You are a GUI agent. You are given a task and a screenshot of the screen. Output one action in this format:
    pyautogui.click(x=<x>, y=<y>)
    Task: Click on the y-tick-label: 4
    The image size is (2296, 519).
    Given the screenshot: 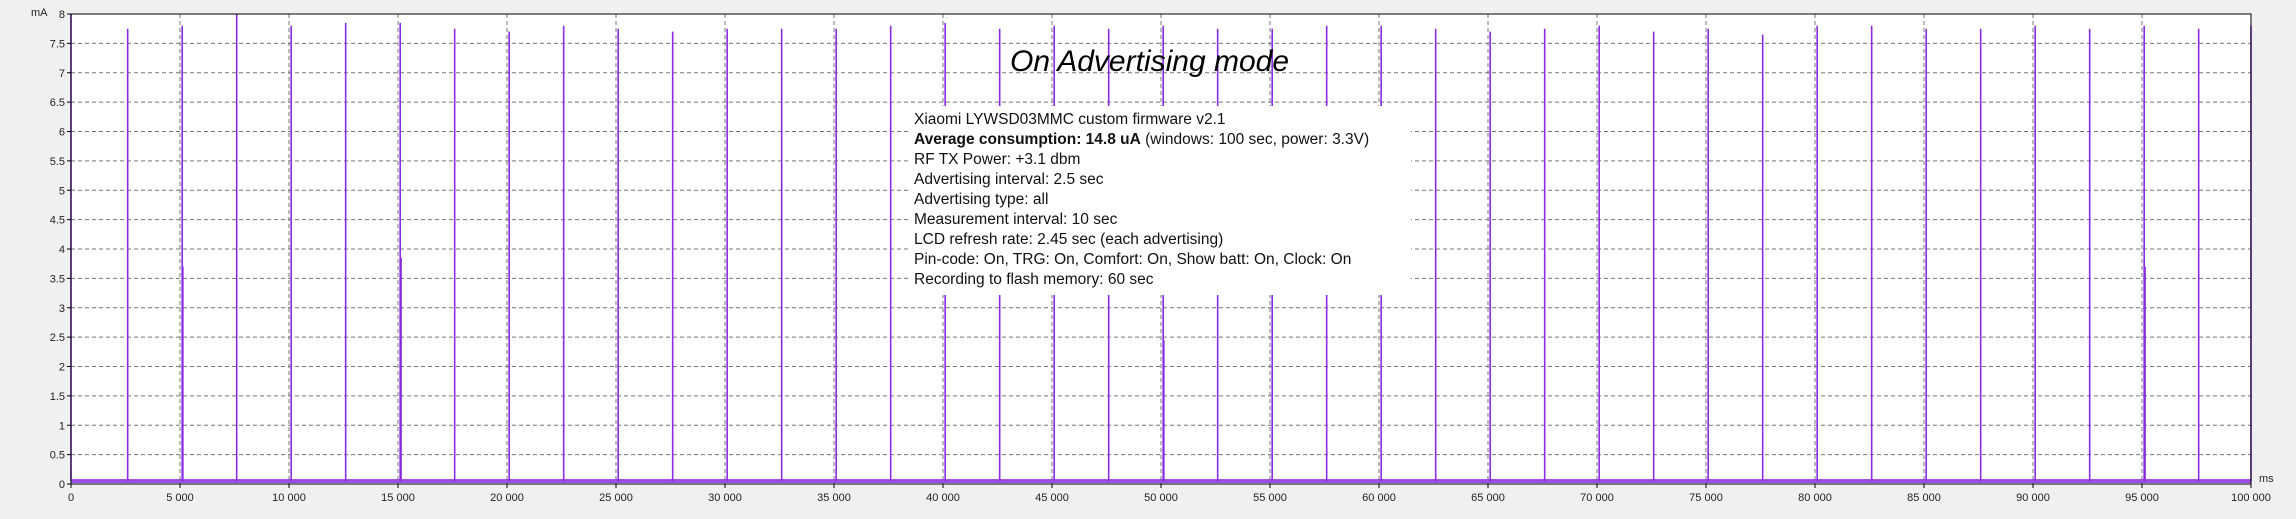 What is the action you would take?
    pyautogui.click(x=62, y=250)
    